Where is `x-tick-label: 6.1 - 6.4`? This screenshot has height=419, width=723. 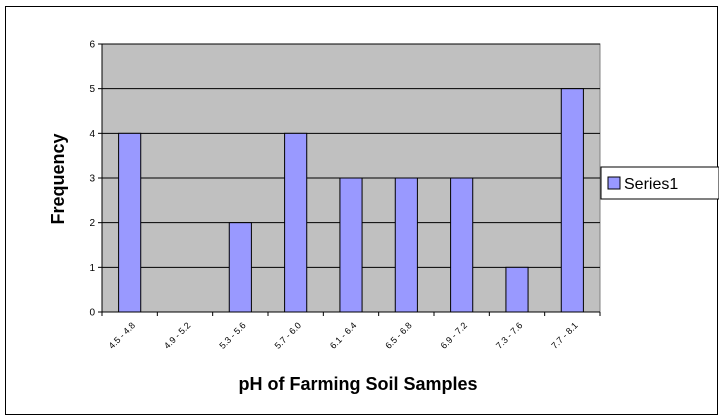 x-tick-label: 6.1 - 6.4 is located at coordinates (343, 335).